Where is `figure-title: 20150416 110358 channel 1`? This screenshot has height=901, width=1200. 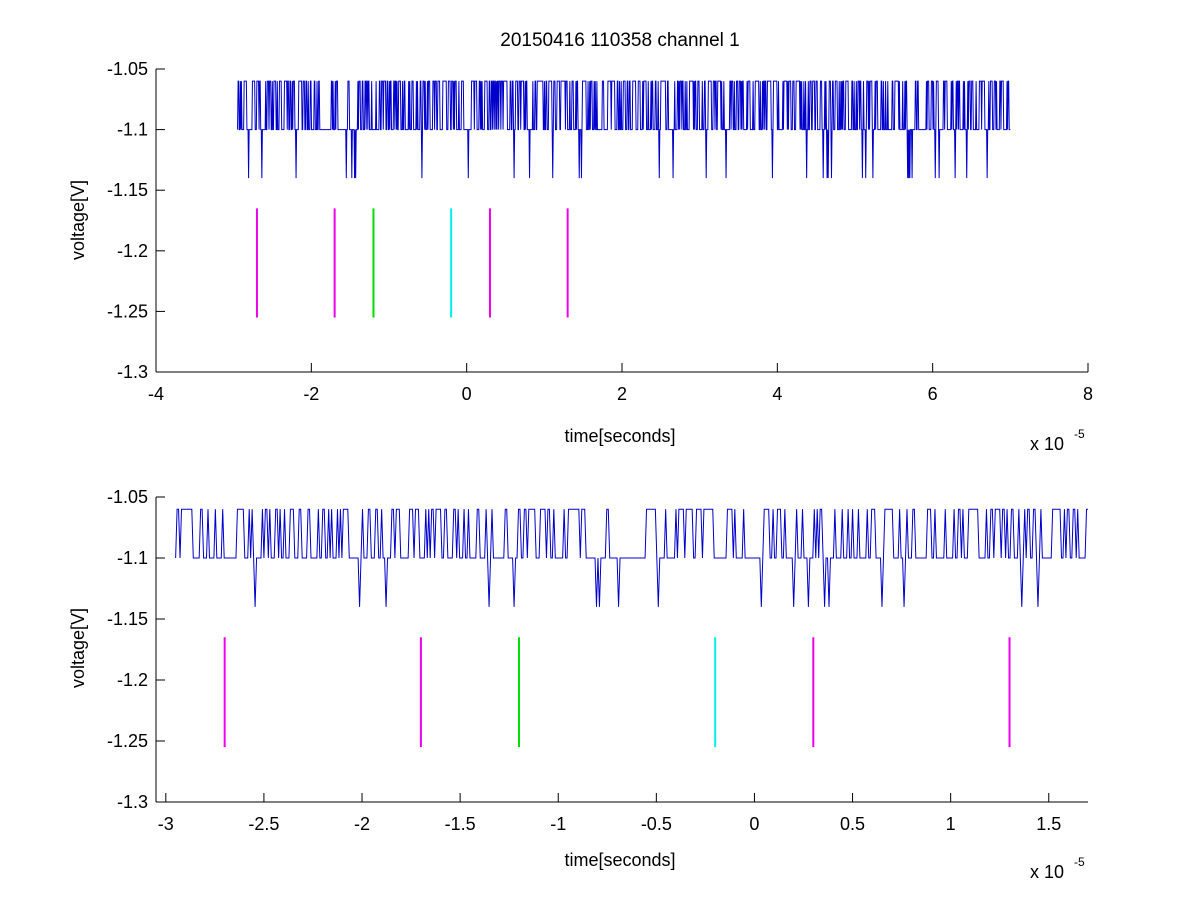 figure-title: 20150416 110358 channel 1 is located at coordinates (620, 40).